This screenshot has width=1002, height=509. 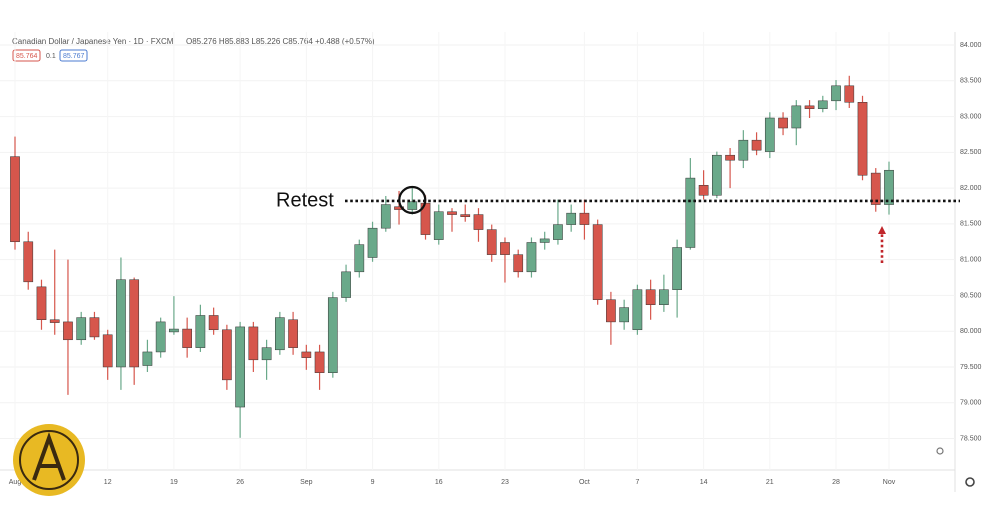 What do you see at coordinates (971, 295) in the screenshot?
I see `y-tick-label: 80.500` at bounding box center [971, 295].